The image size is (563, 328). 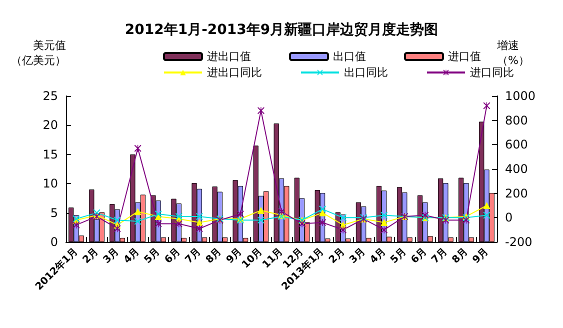 I want to click on y2-tick-label: 1000, so click(x=520, y=96).